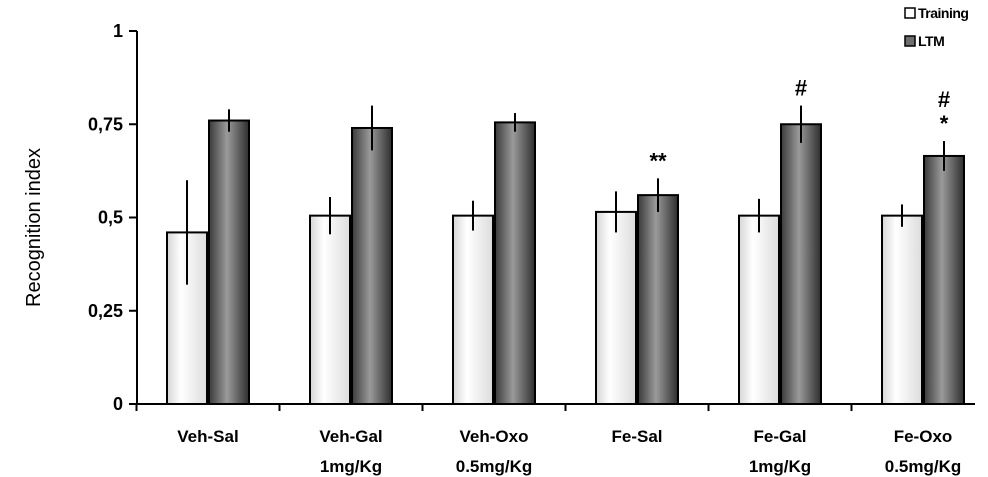 This screenshot has width=988, height=477. Describe the element at coordinates (910, 13) in the screenshot. I see `legend-swatch-training` at that location.